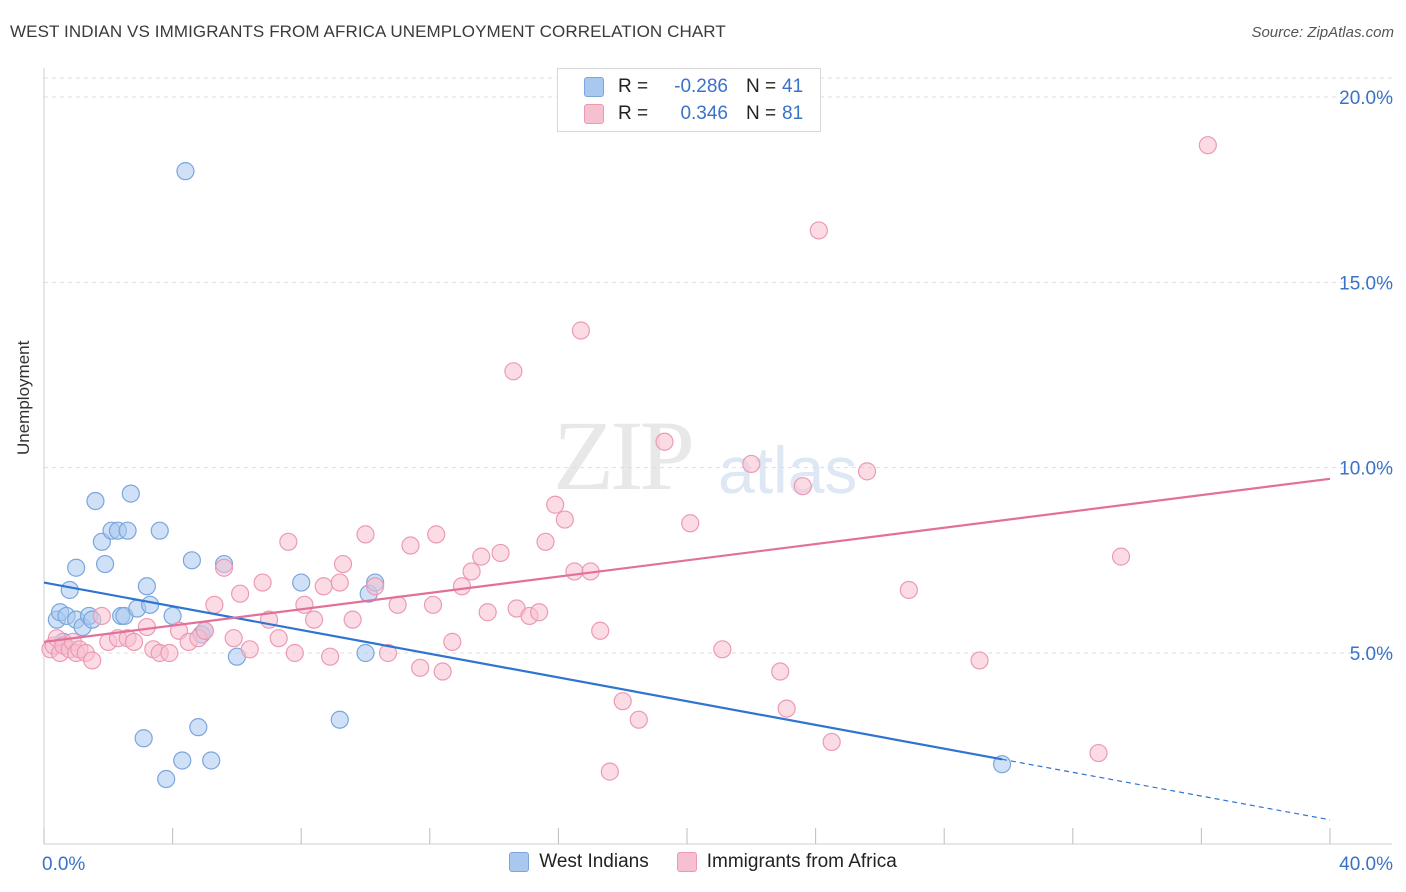 This screenshot has width=1406, height=892. I want to click on n-value: 81, so click(793, 113).